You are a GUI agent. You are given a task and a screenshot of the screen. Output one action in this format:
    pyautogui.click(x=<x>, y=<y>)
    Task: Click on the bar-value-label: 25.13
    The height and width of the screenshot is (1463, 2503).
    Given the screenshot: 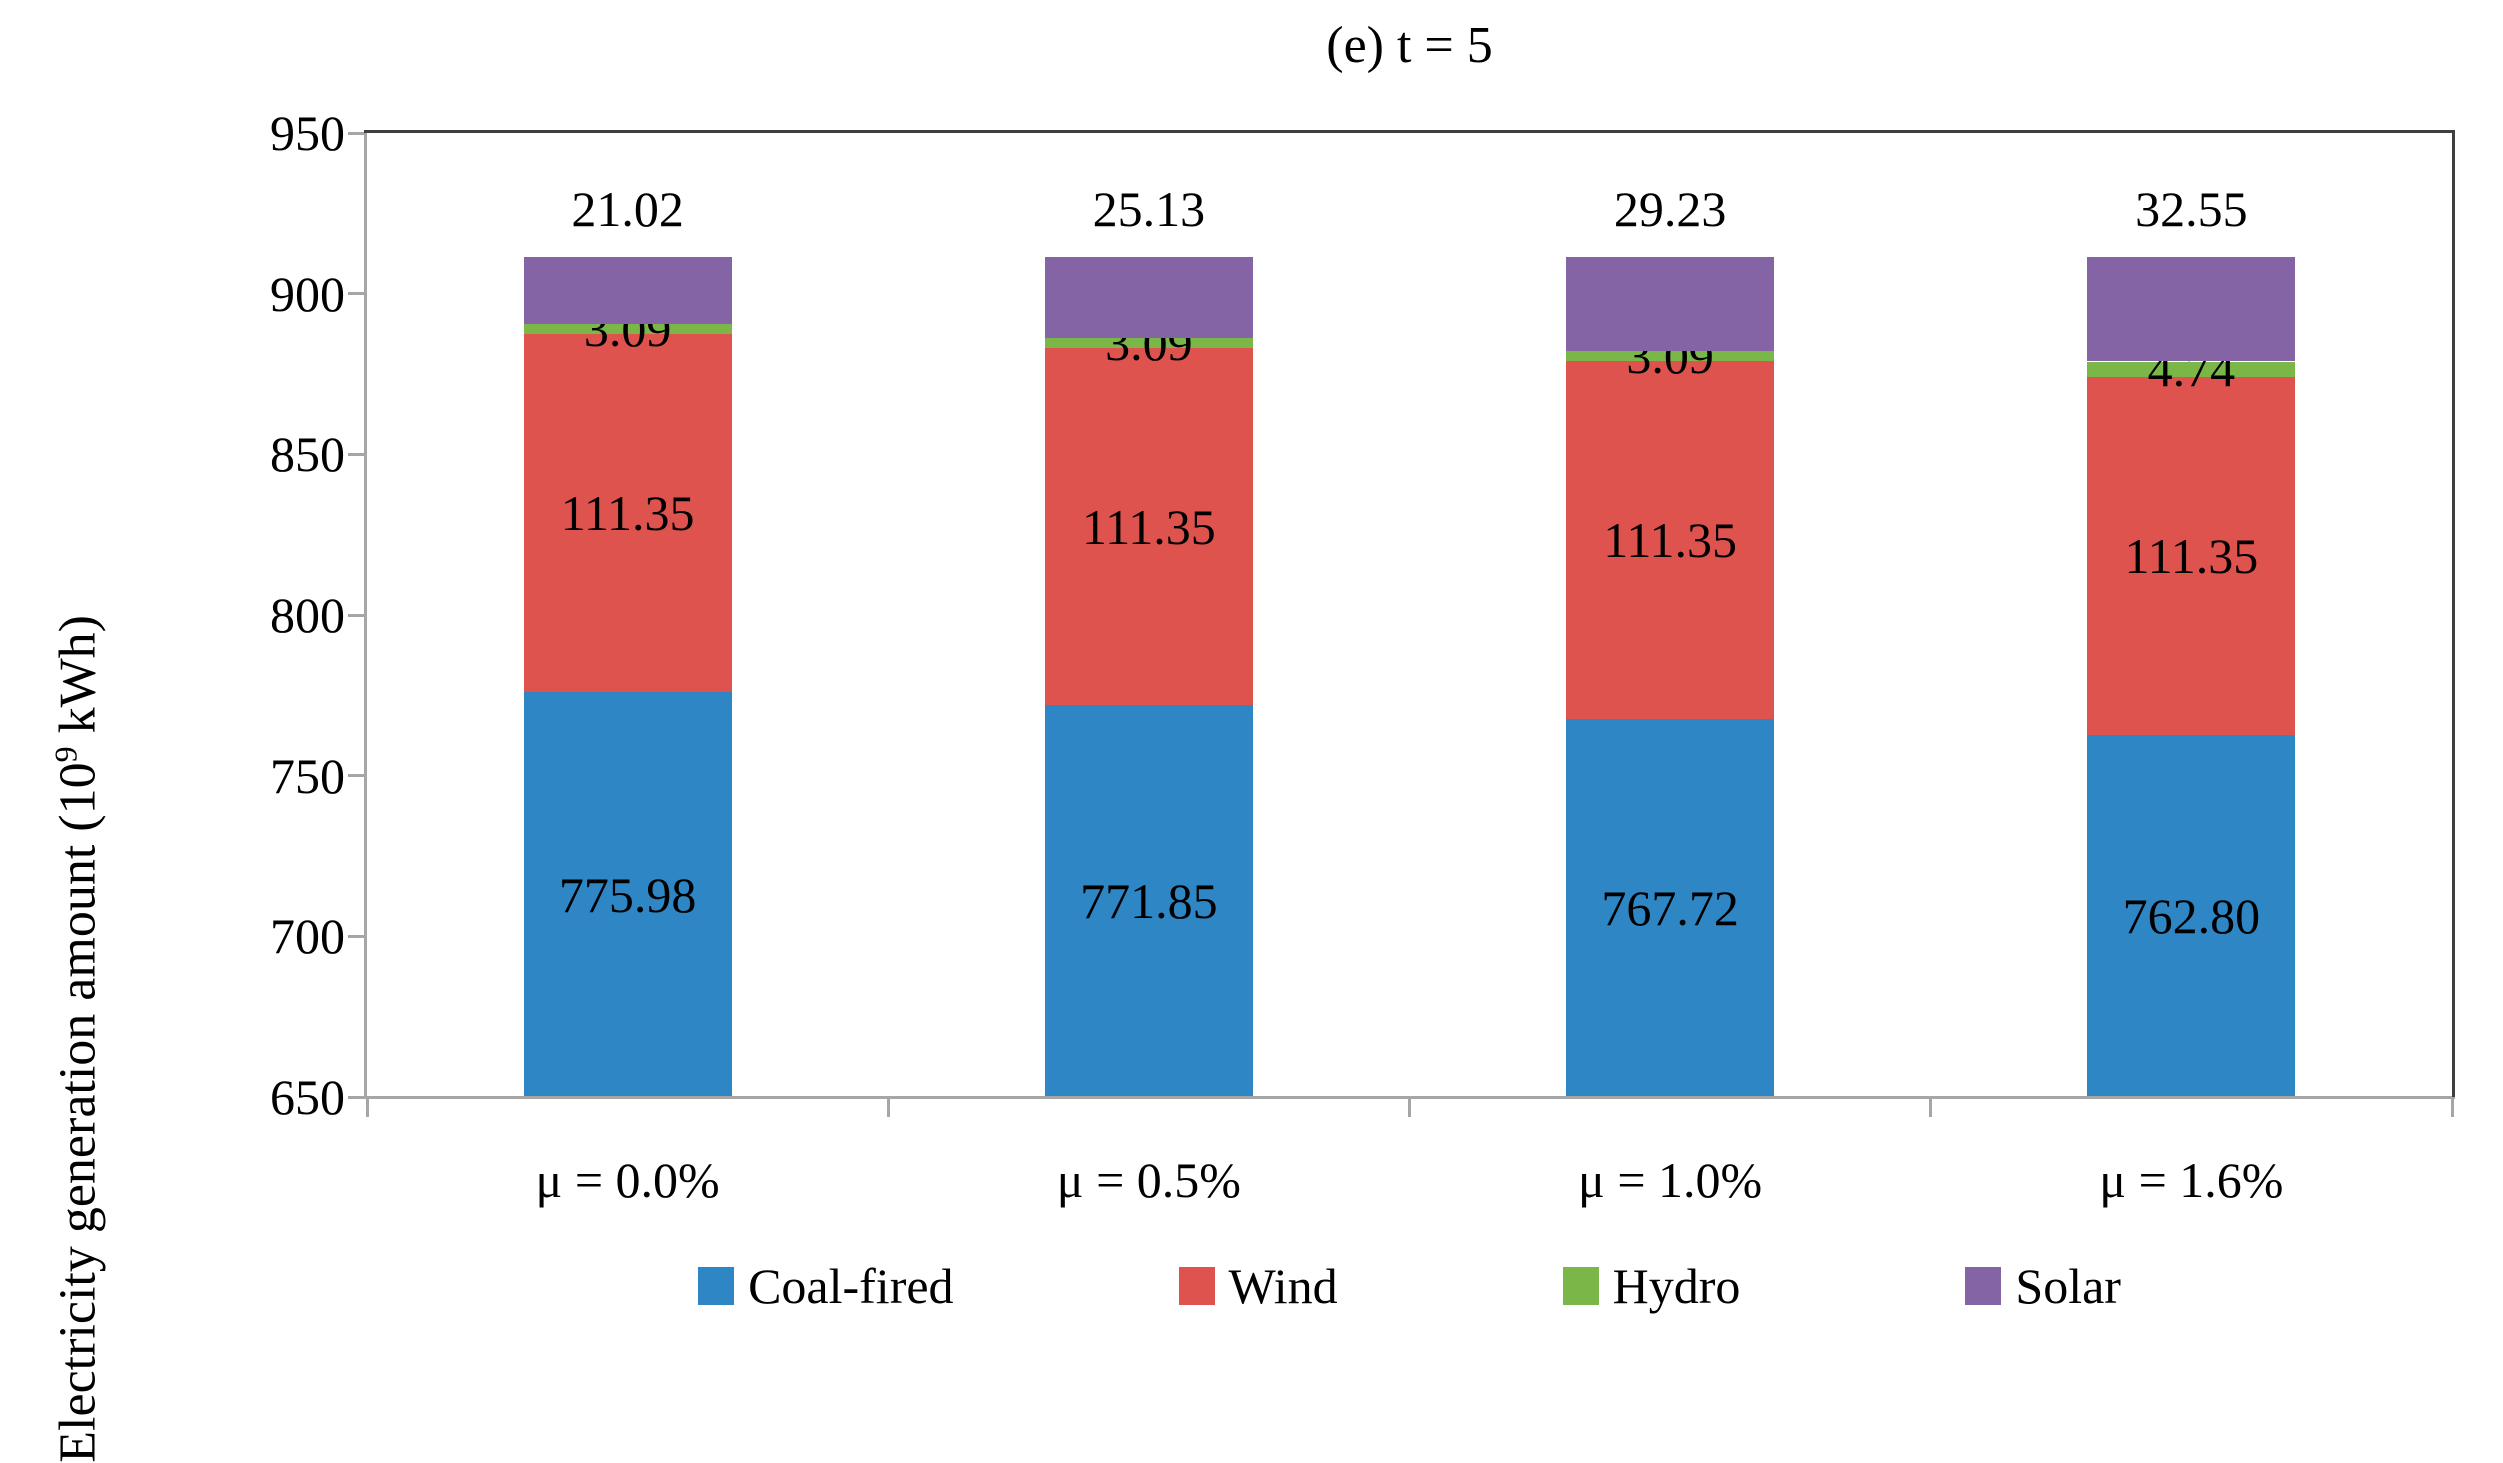 What is the action you would take?
    pyautogui.click(x=1149, y=208)
    